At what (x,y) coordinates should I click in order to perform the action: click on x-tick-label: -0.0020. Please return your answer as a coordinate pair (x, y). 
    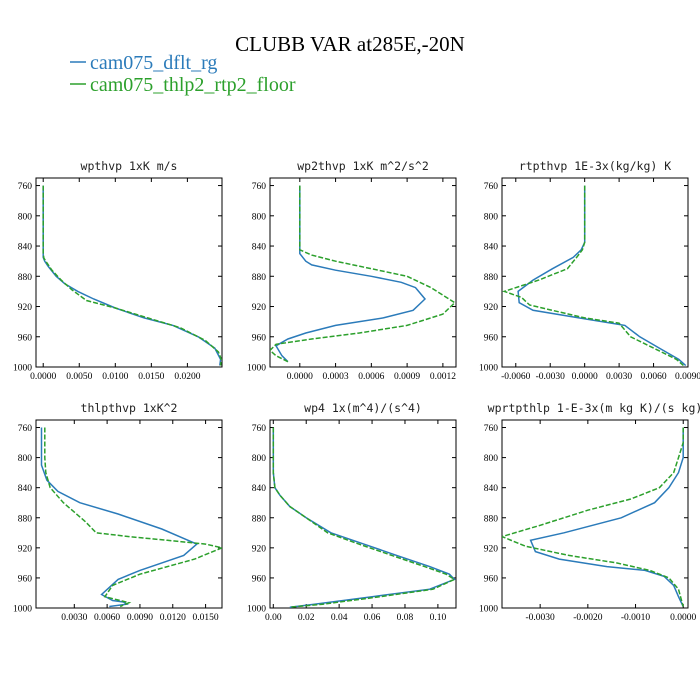
    Looking at the image, I should click on (588, 618).